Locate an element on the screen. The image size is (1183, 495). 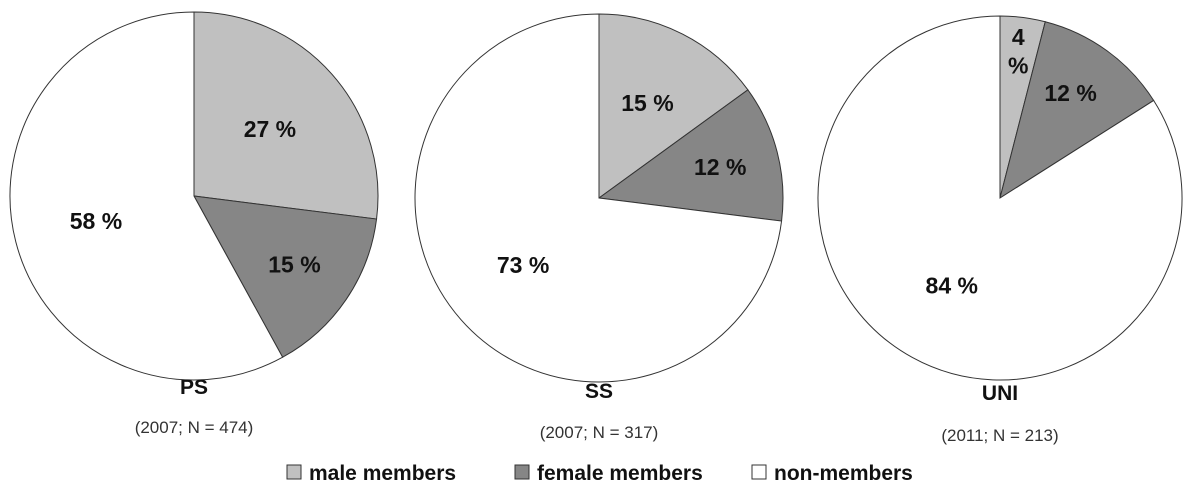
pie-subtitle: (2007; N = 317) is located at coordinates (599, 432).